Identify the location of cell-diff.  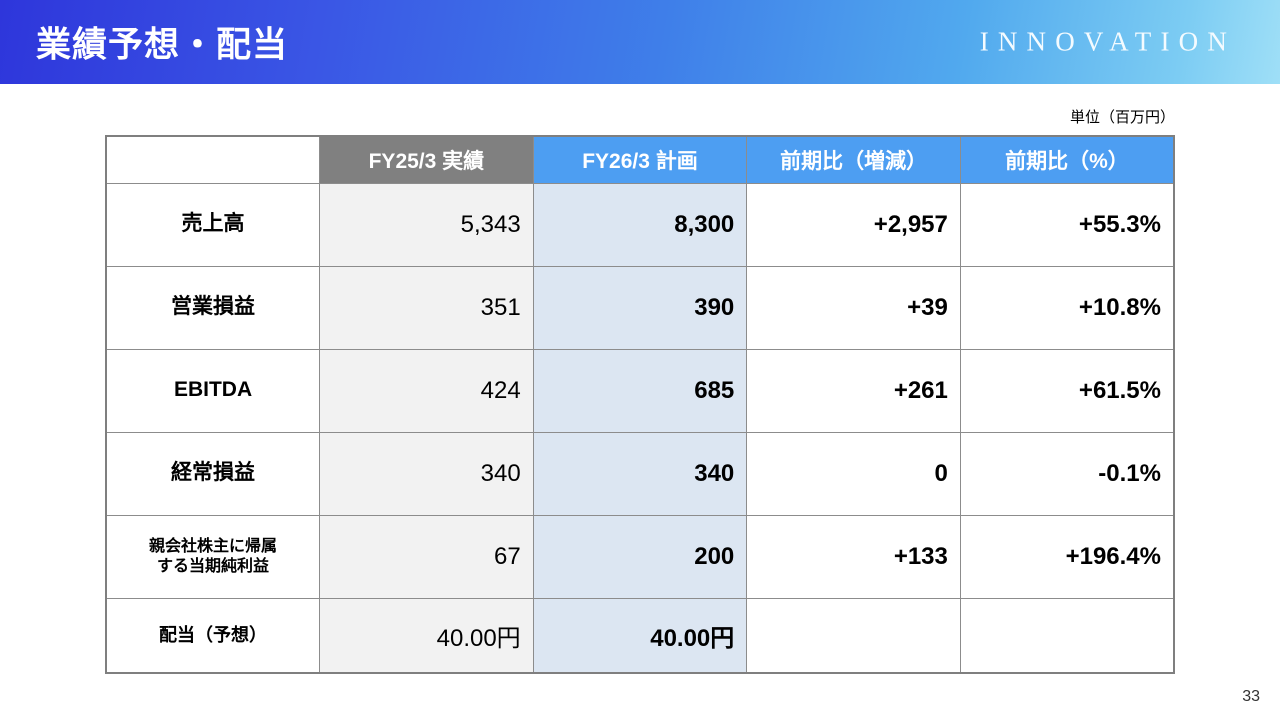
(853, 635).